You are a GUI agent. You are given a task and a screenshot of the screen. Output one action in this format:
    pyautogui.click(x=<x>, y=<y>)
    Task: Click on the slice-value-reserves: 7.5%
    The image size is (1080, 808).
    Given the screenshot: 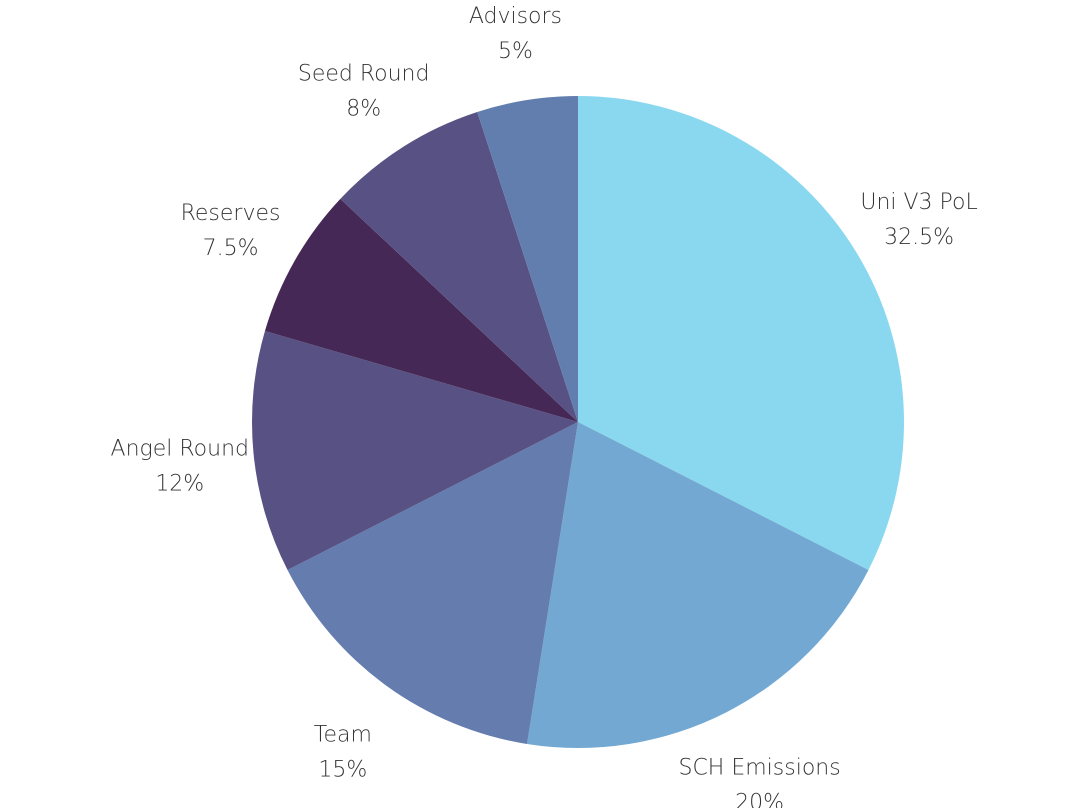 What is the action you would take?
    pyautogui.click(x=231, y=248)
    